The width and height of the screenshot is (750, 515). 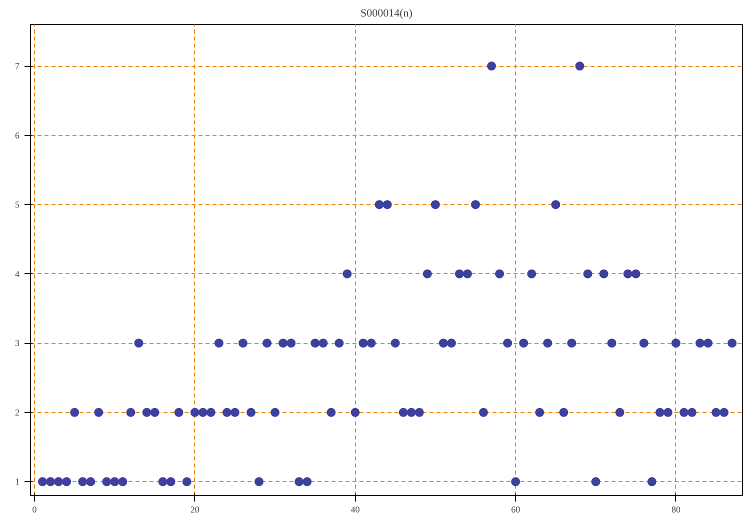 What do you see at coordinates (516, 509) in the screenshot?
I see `x-tick-label: 60` at bounding box center [516, 509].